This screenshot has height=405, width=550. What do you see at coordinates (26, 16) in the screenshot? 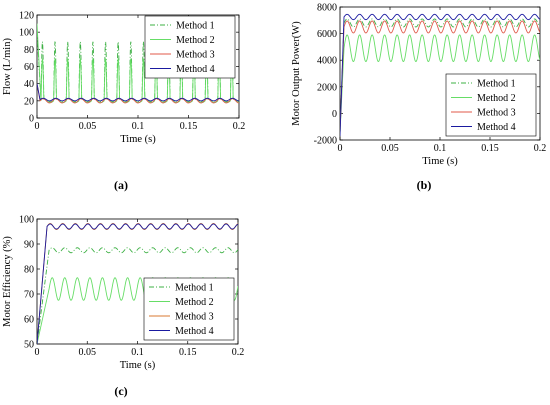
I see `y-tick-label: 120` at bounding box center [26, 16].